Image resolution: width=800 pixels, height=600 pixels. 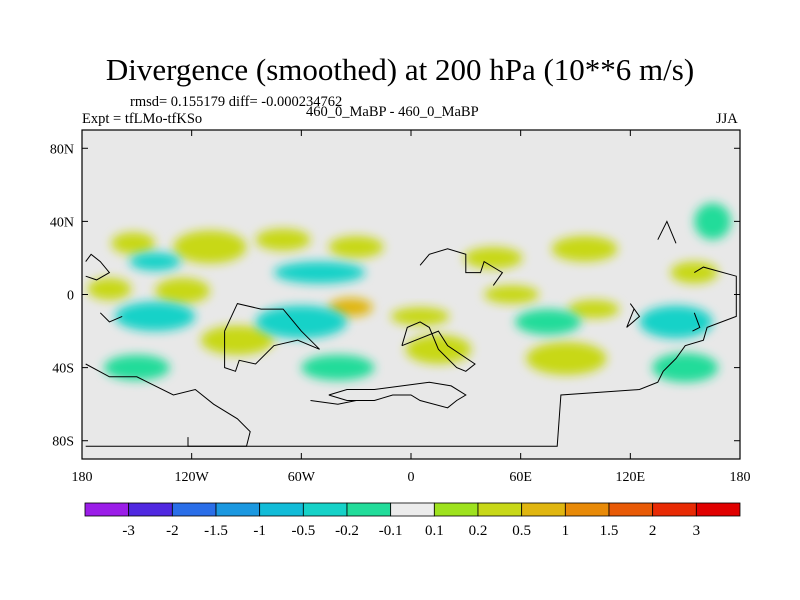 What do you see at coordinates (411, 477) in the screenshot?
I see `x-tick-label: 0` at bounding box center [411, 477].